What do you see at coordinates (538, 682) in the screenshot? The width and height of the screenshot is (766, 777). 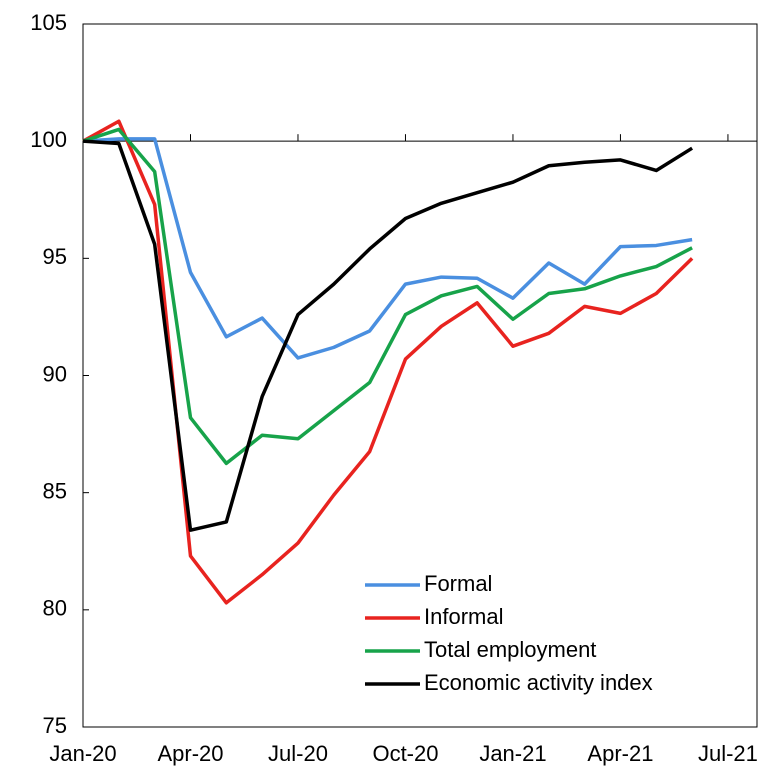 I see `legend-label: Economic activity index` at bounding box center [538, 682].